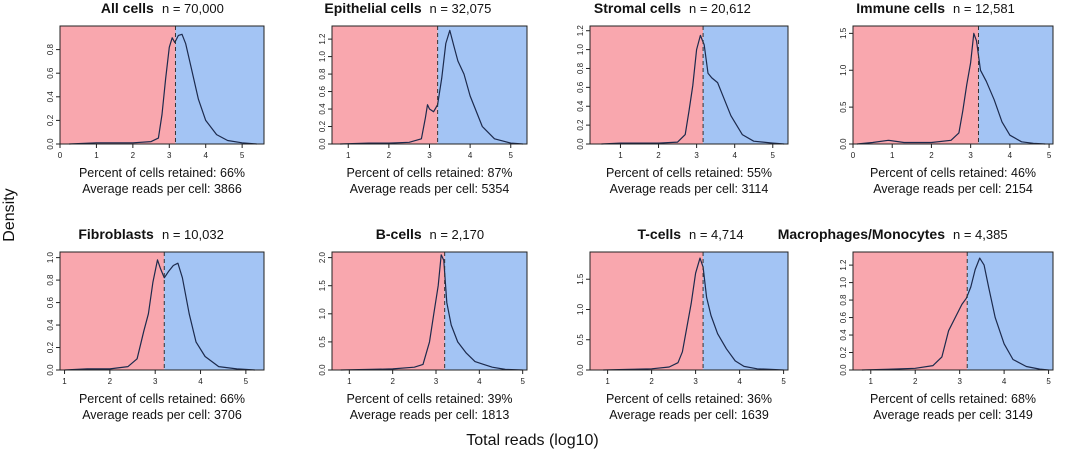 The width and height of the screenshot is (1065, 455). I want to click on average-reads-label: Average reads per cell: 5354, so click(430, 189).